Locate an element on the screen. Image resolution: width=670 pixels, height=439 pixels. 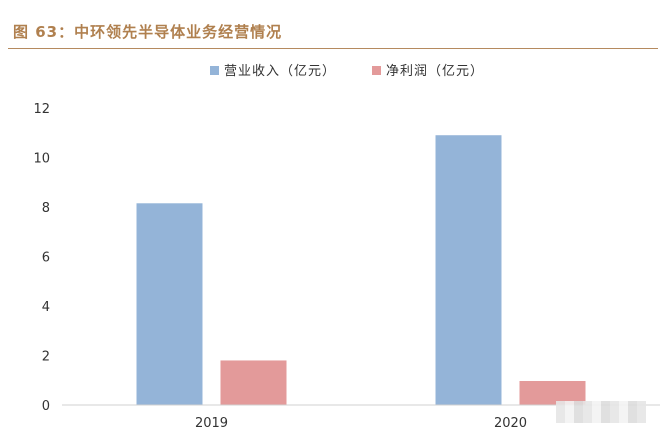
watermark-mosaic is located at coordinates (601, 412).